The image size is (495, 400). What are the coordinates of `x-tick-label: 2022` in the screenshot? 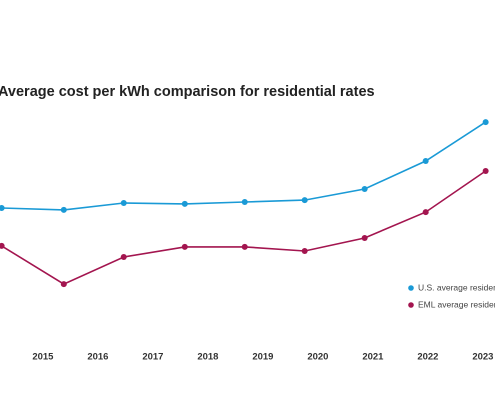 It's located at (427, 357).